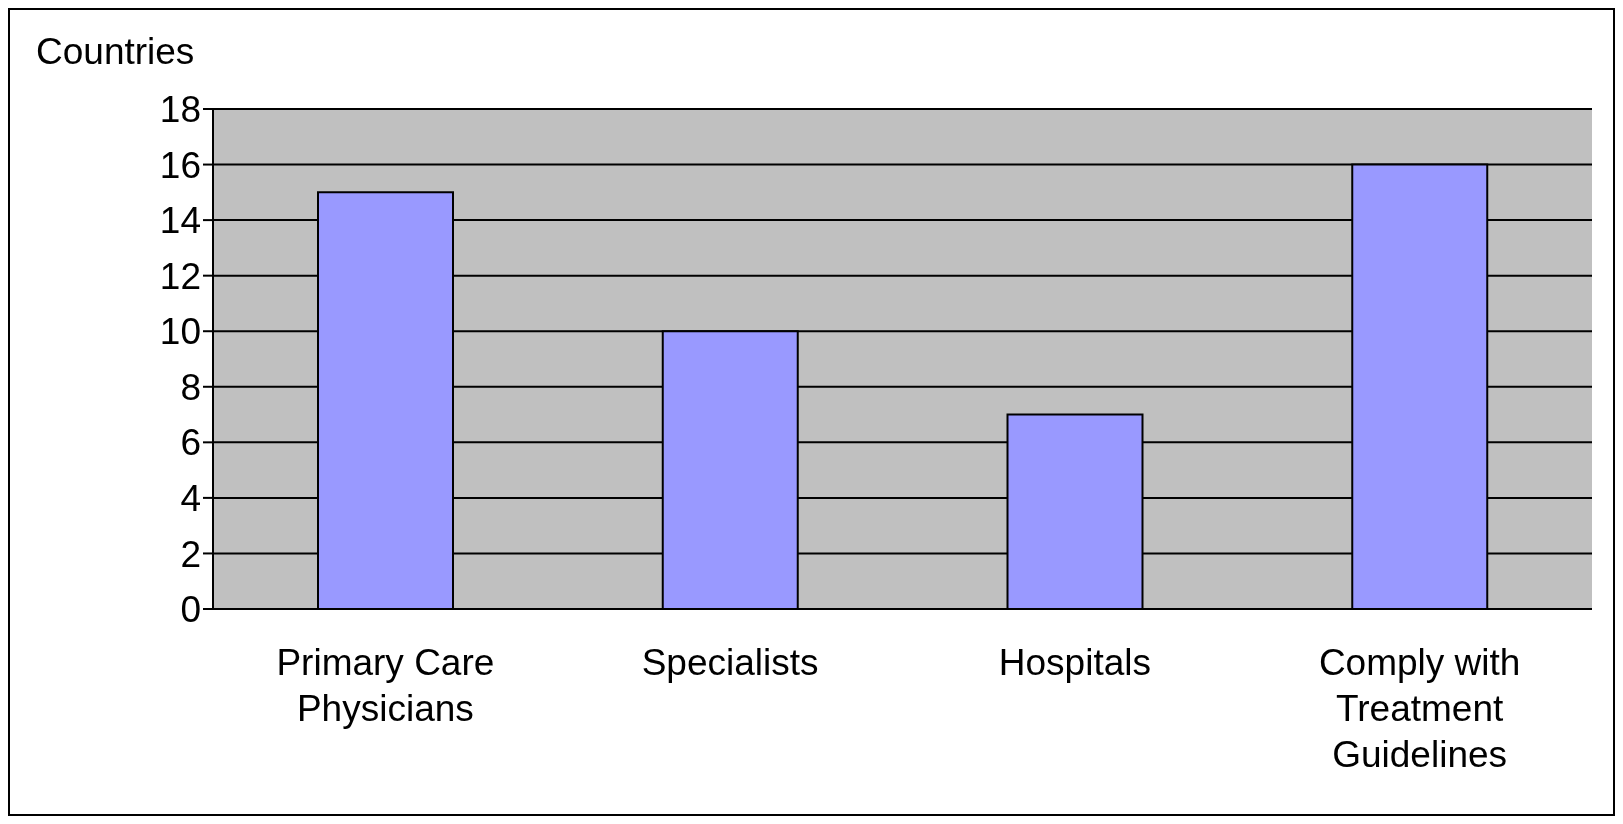 The width and height of the screenshot is (1623, 824). I want to click on x-tick-label: Primary Care Physicians, so click(385, 685).